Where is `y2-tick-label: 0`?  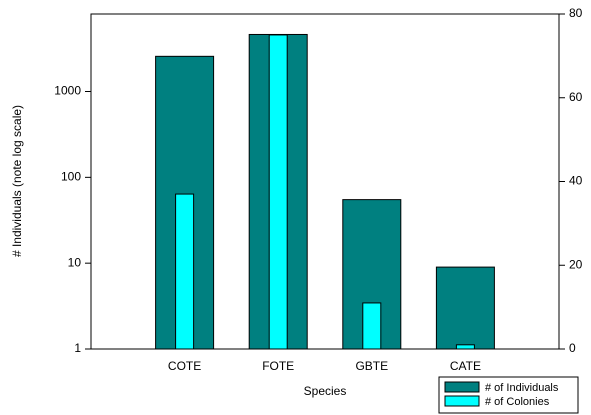
y2-tick-label: 0 is located at coordinates (572, 348).